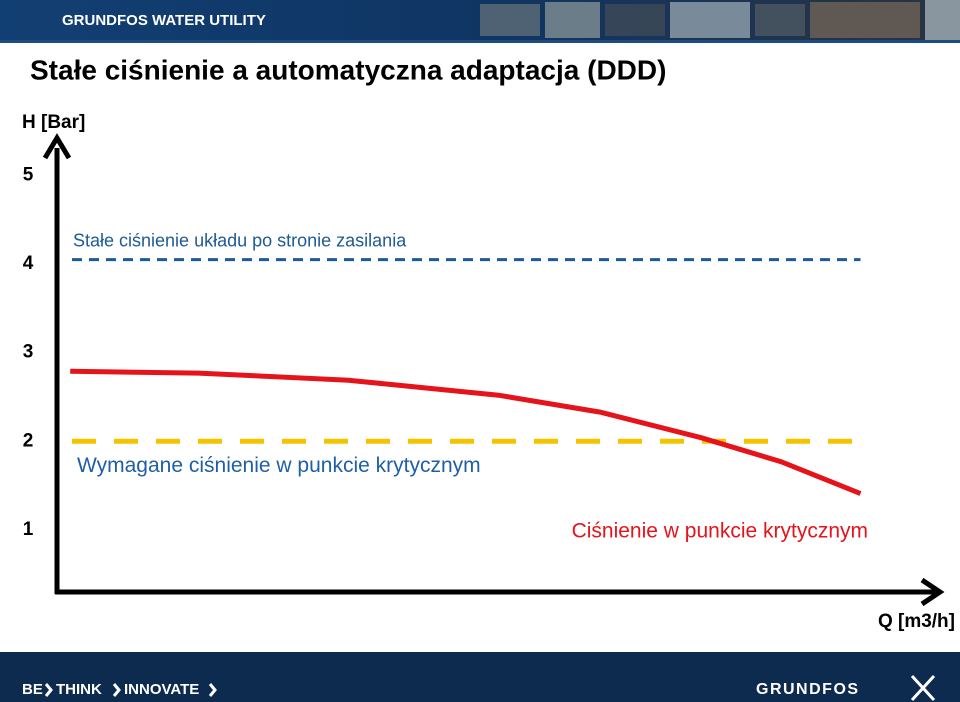  Describe the element at coordinates (808, 689) in the screenshot. I see `logo: GRUNDFOS` at that location.